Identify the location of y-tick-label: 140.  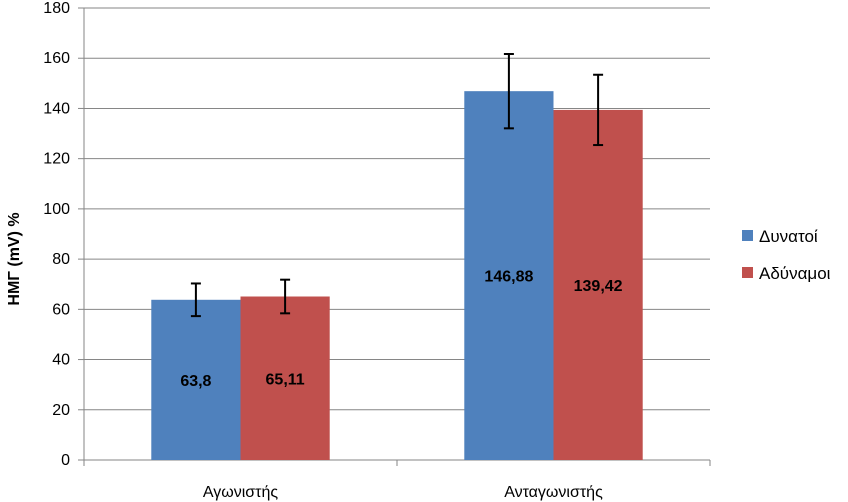
(56, 108).